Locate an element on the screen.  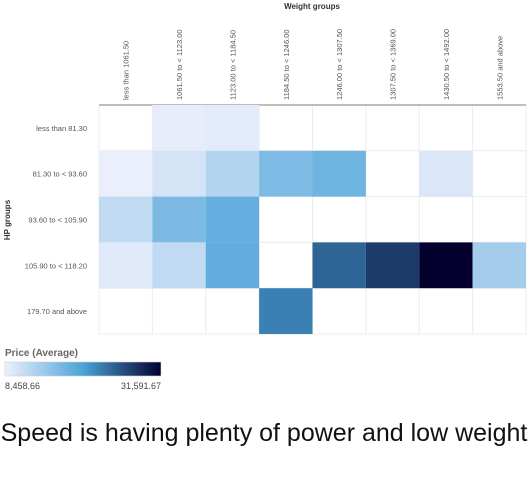
y-tick-label: less than 81.30 is located at coordinates (61, 128).